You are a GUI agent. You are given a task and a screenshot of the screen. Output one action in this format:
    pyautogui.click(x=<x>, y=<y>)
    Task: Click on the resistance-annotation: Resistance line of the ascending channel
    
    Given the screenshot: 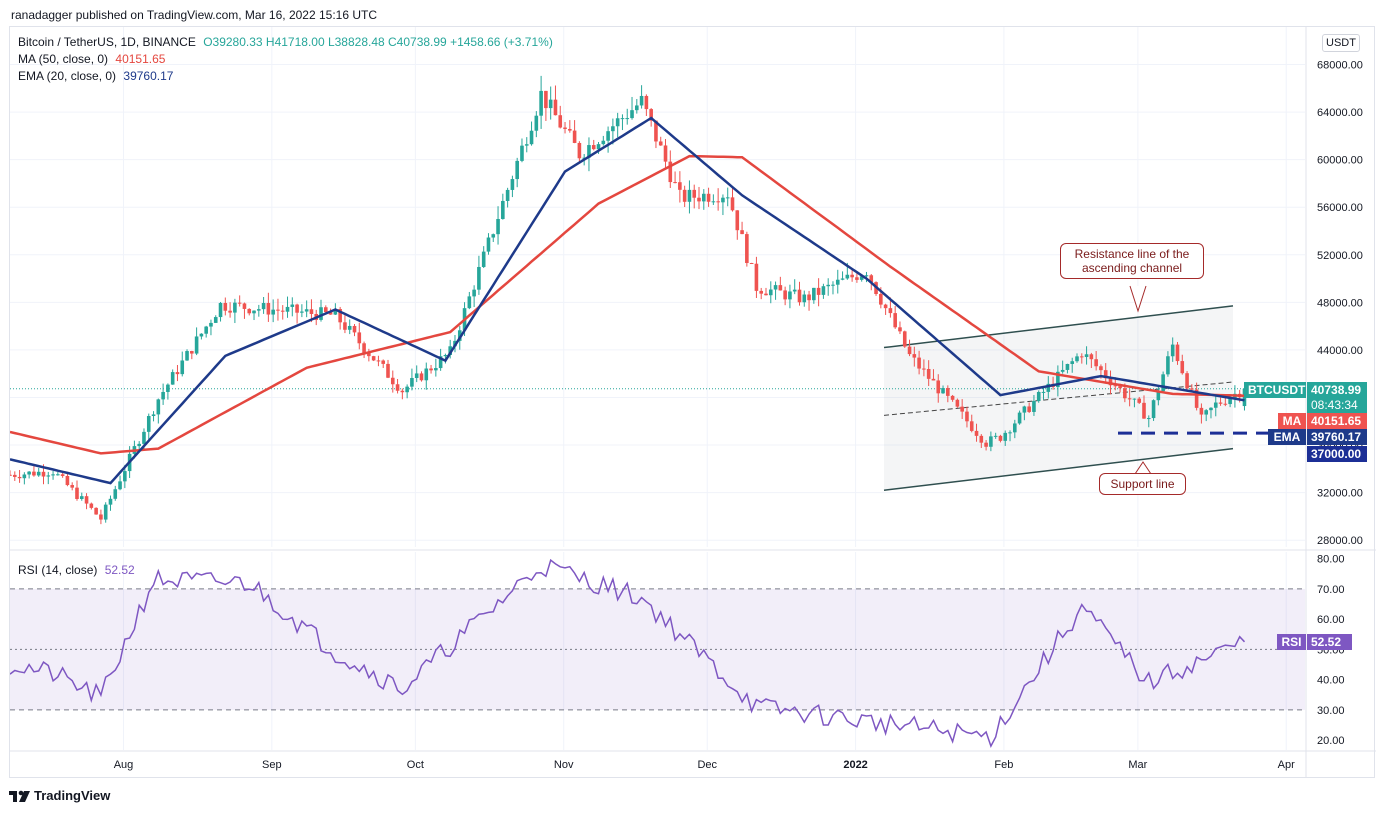 What is the action you would take?
    pyautogui.click(x=1132, y=261)
    